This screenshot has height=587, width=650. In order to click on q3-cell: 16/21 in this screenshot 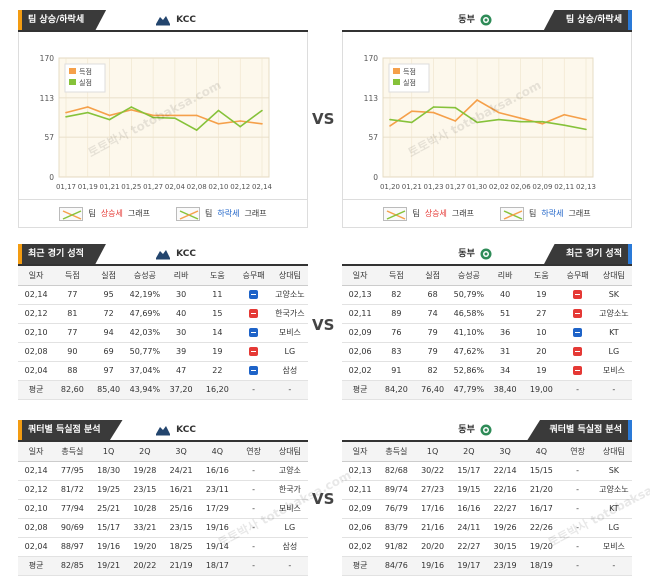, I will do `click(181, 490)`.